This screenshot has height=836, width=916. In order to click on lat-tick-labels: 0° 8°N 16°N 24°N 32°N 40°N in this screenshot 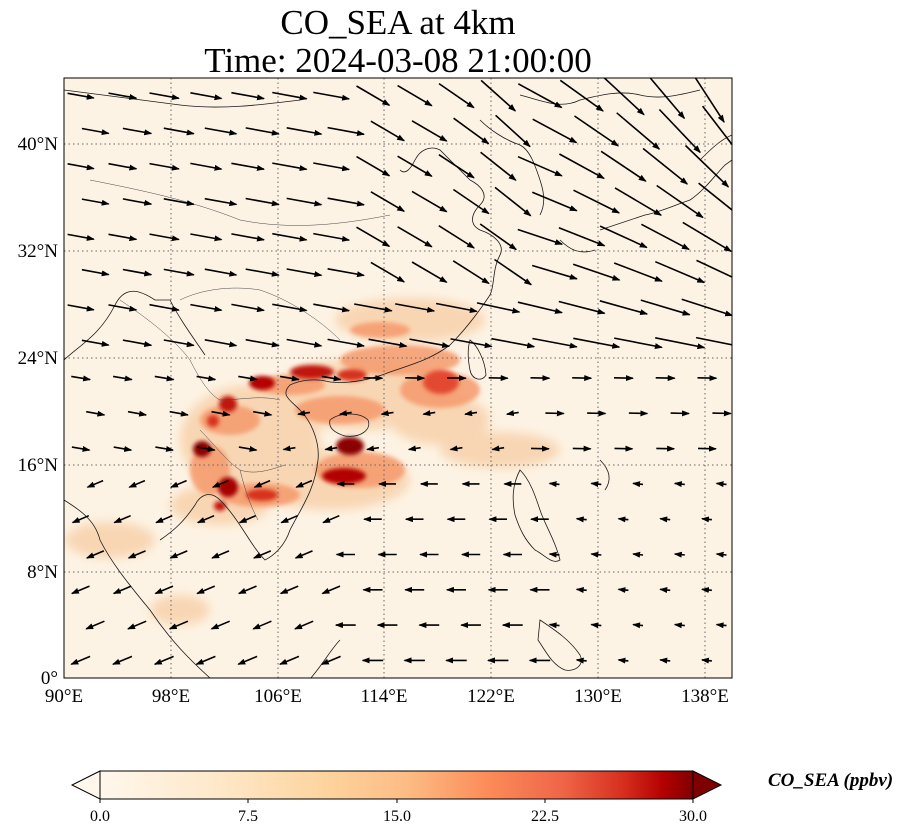, I will do `click(38, 411)`.